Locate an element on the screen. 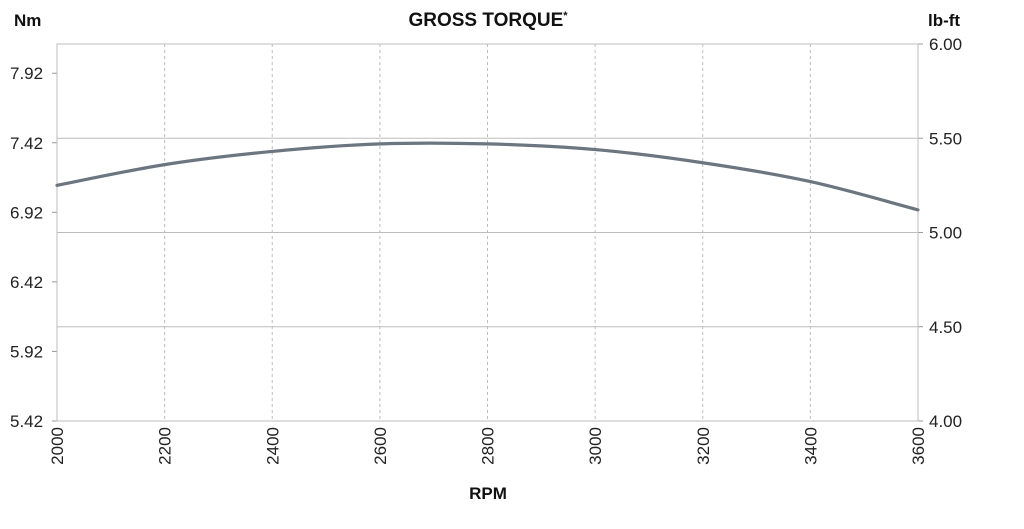 This screenshot has width=1024, height=529. chart-title-text: GROSS TORQUE is located at coordinates (485, 20).